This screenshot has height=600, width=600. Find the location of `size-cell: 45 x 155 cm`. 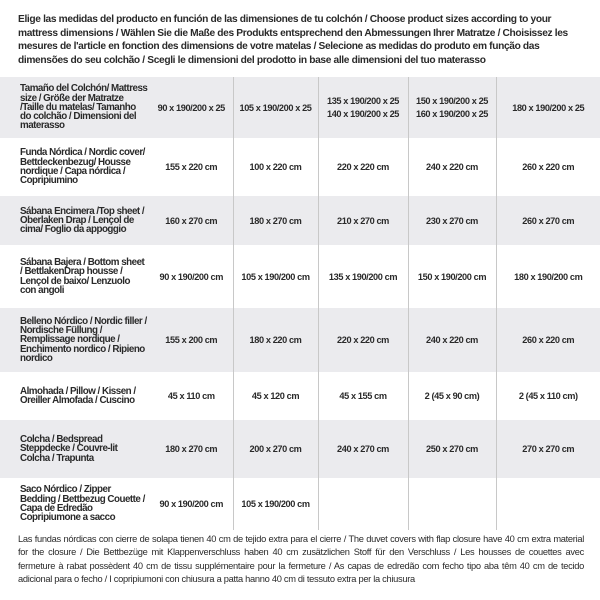

size-cell: 45 x 155 cm is located at coordinates (362, 396).